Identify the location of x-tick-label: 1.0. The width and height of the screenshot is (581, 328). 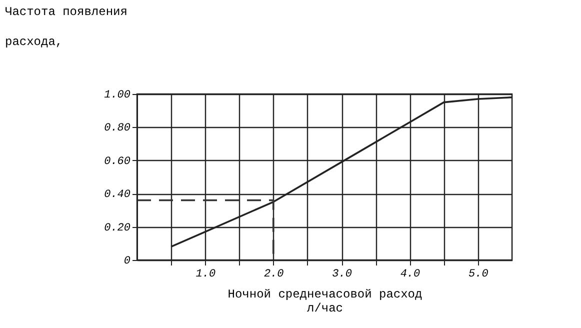
(206, 274).